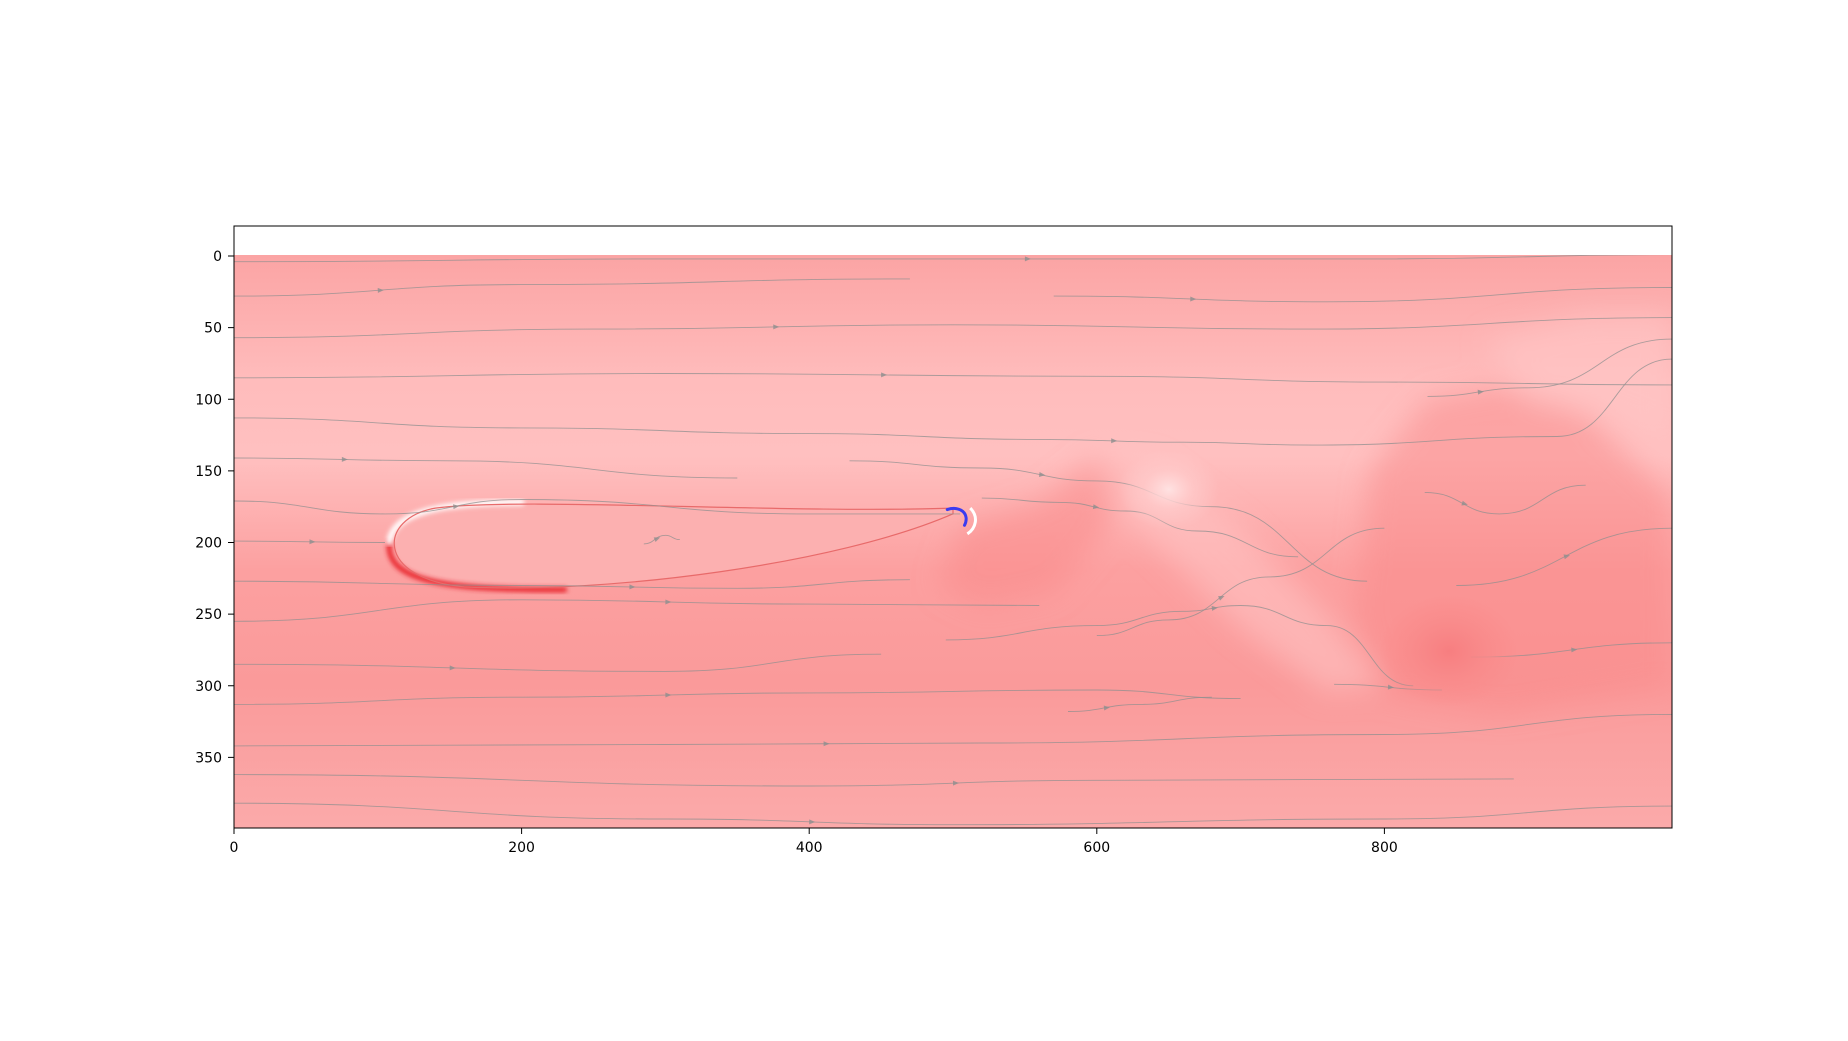  I want to click on x-axis: 0 200 400 600 800, so click(814, 842).